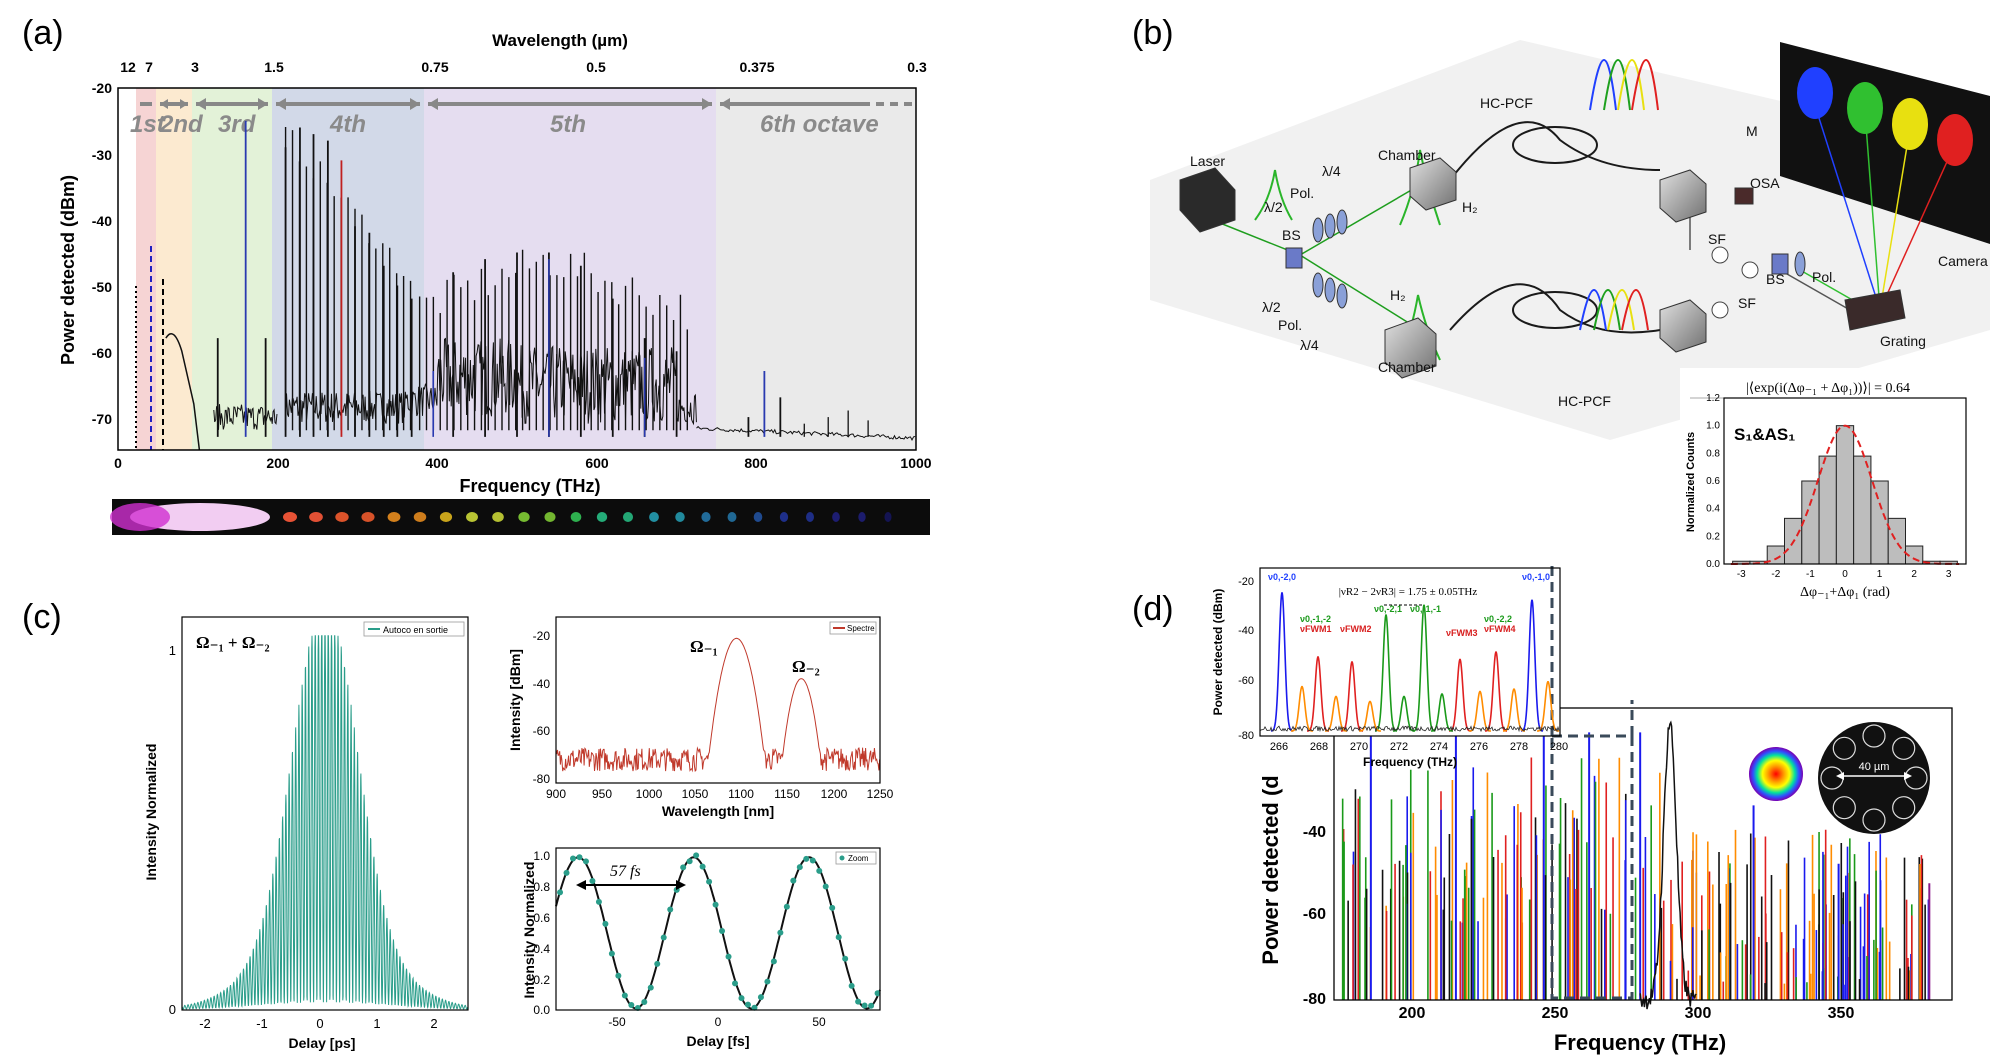 This screenshot has width=2002, height=1064. Describe the element at coordinates (1399, 747) in the screenshot. I see `d-inset-x-tick: 272` at that location.